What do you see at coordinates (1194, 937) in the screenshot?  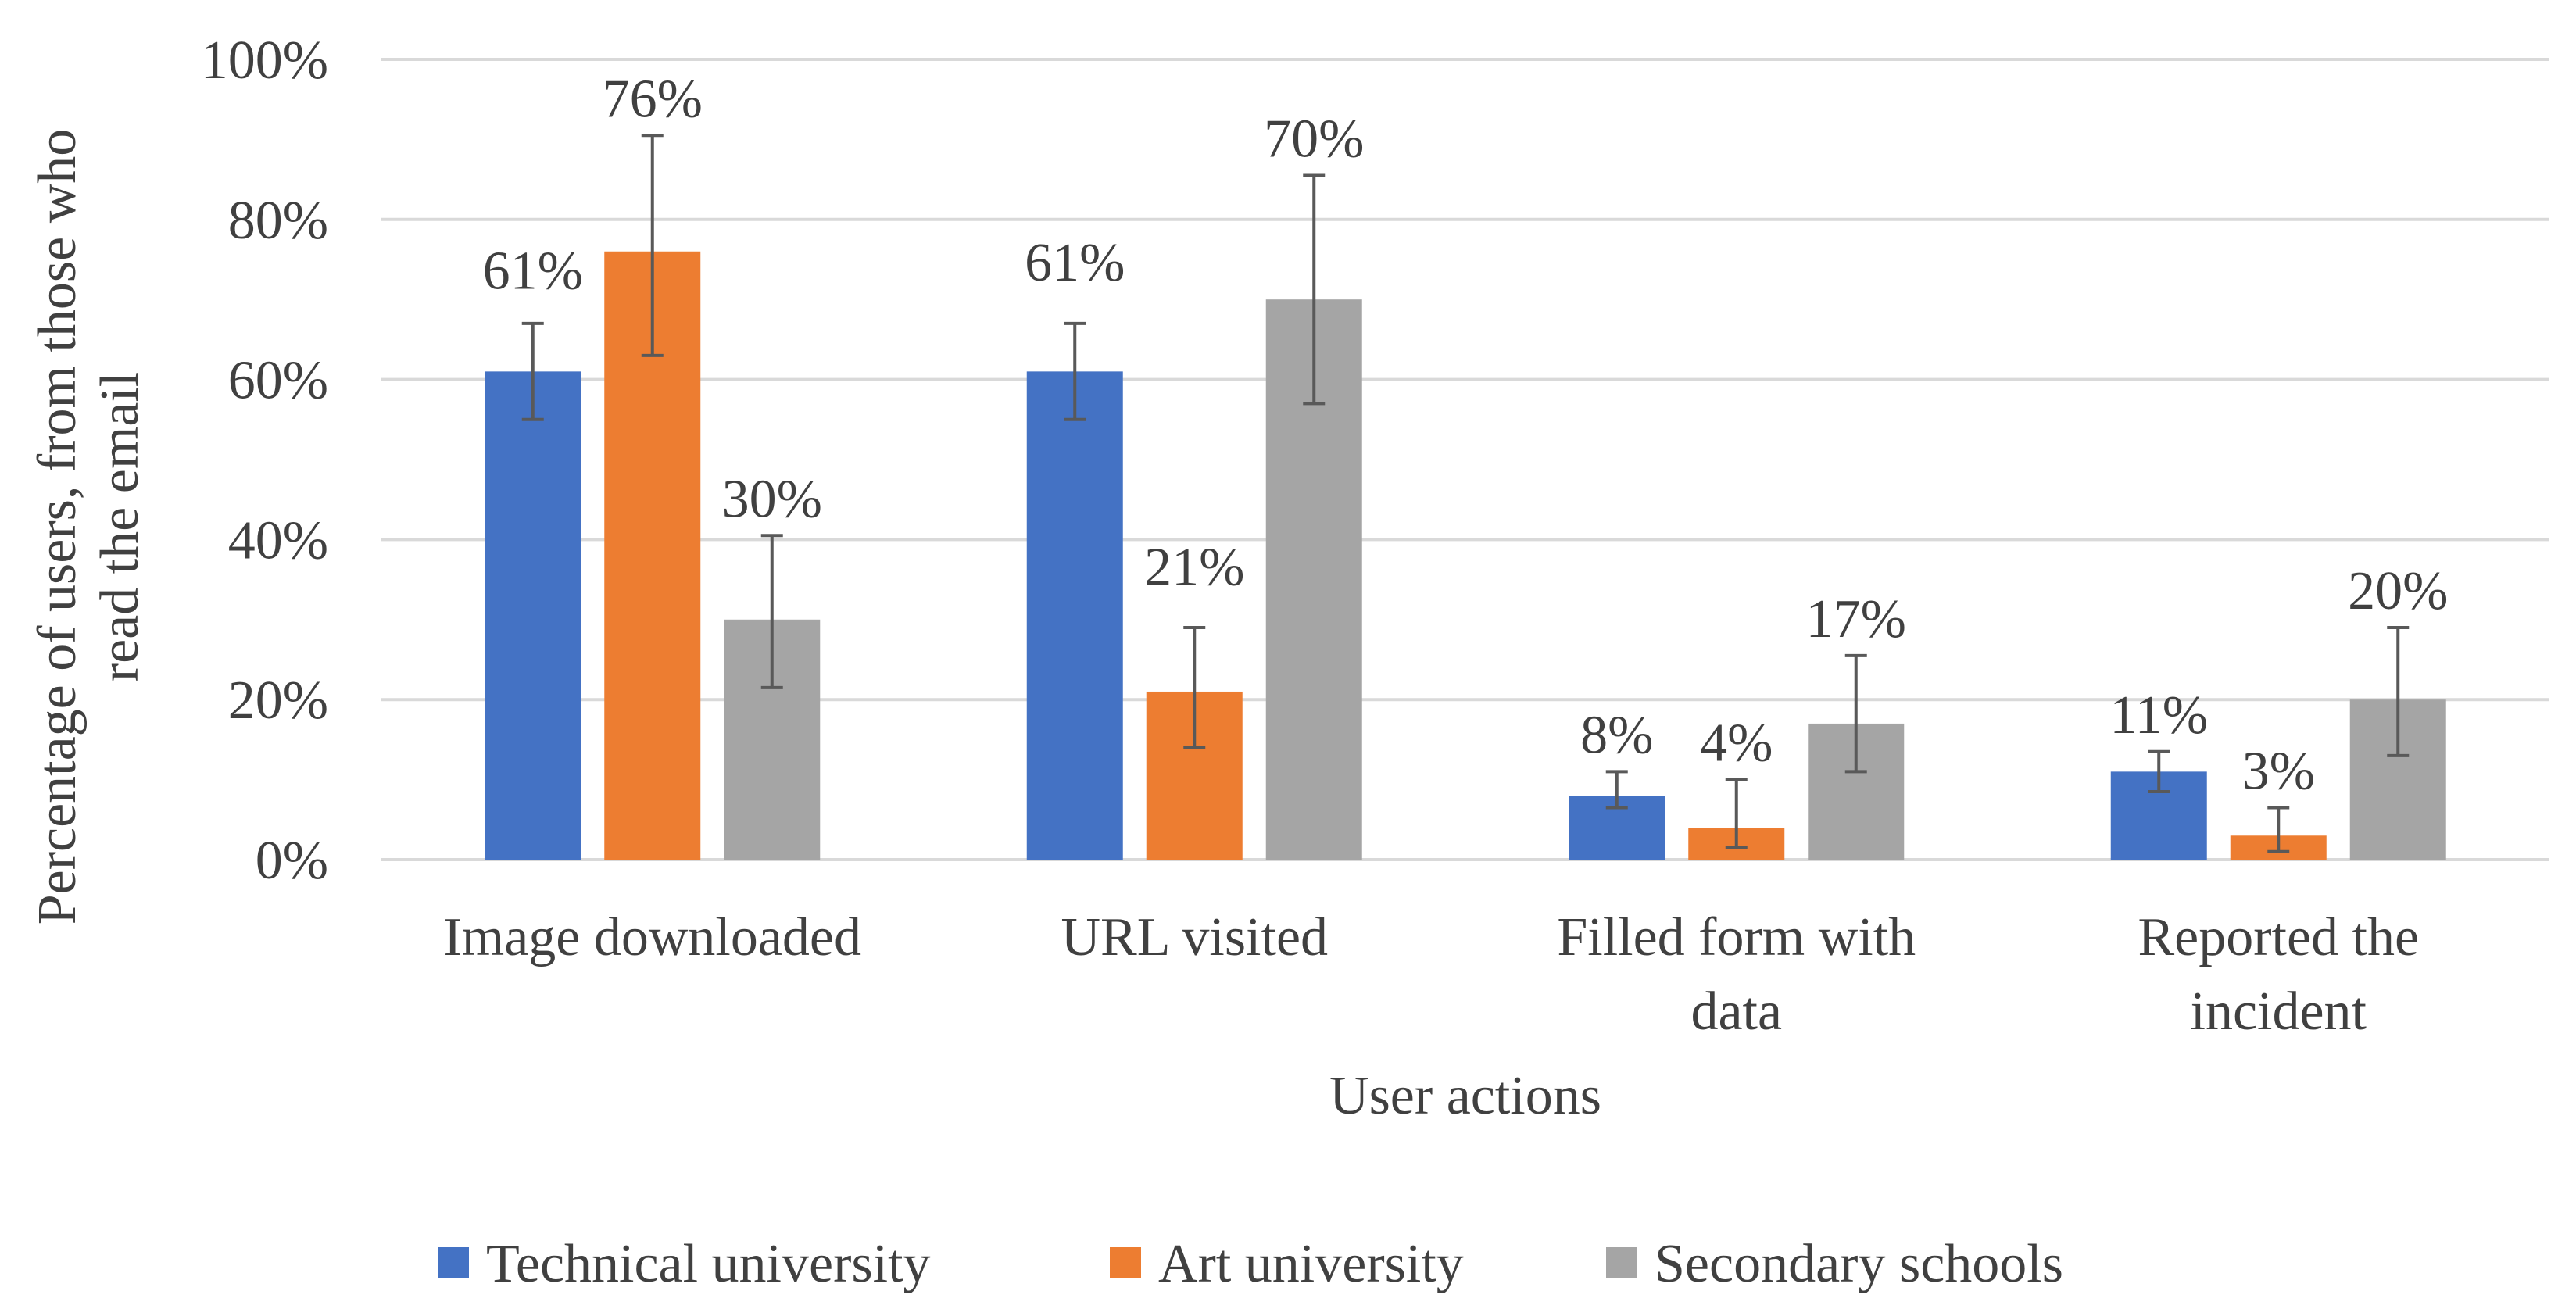 I see `x-tick-label: URL visited` at bounding box center [1194, 937].